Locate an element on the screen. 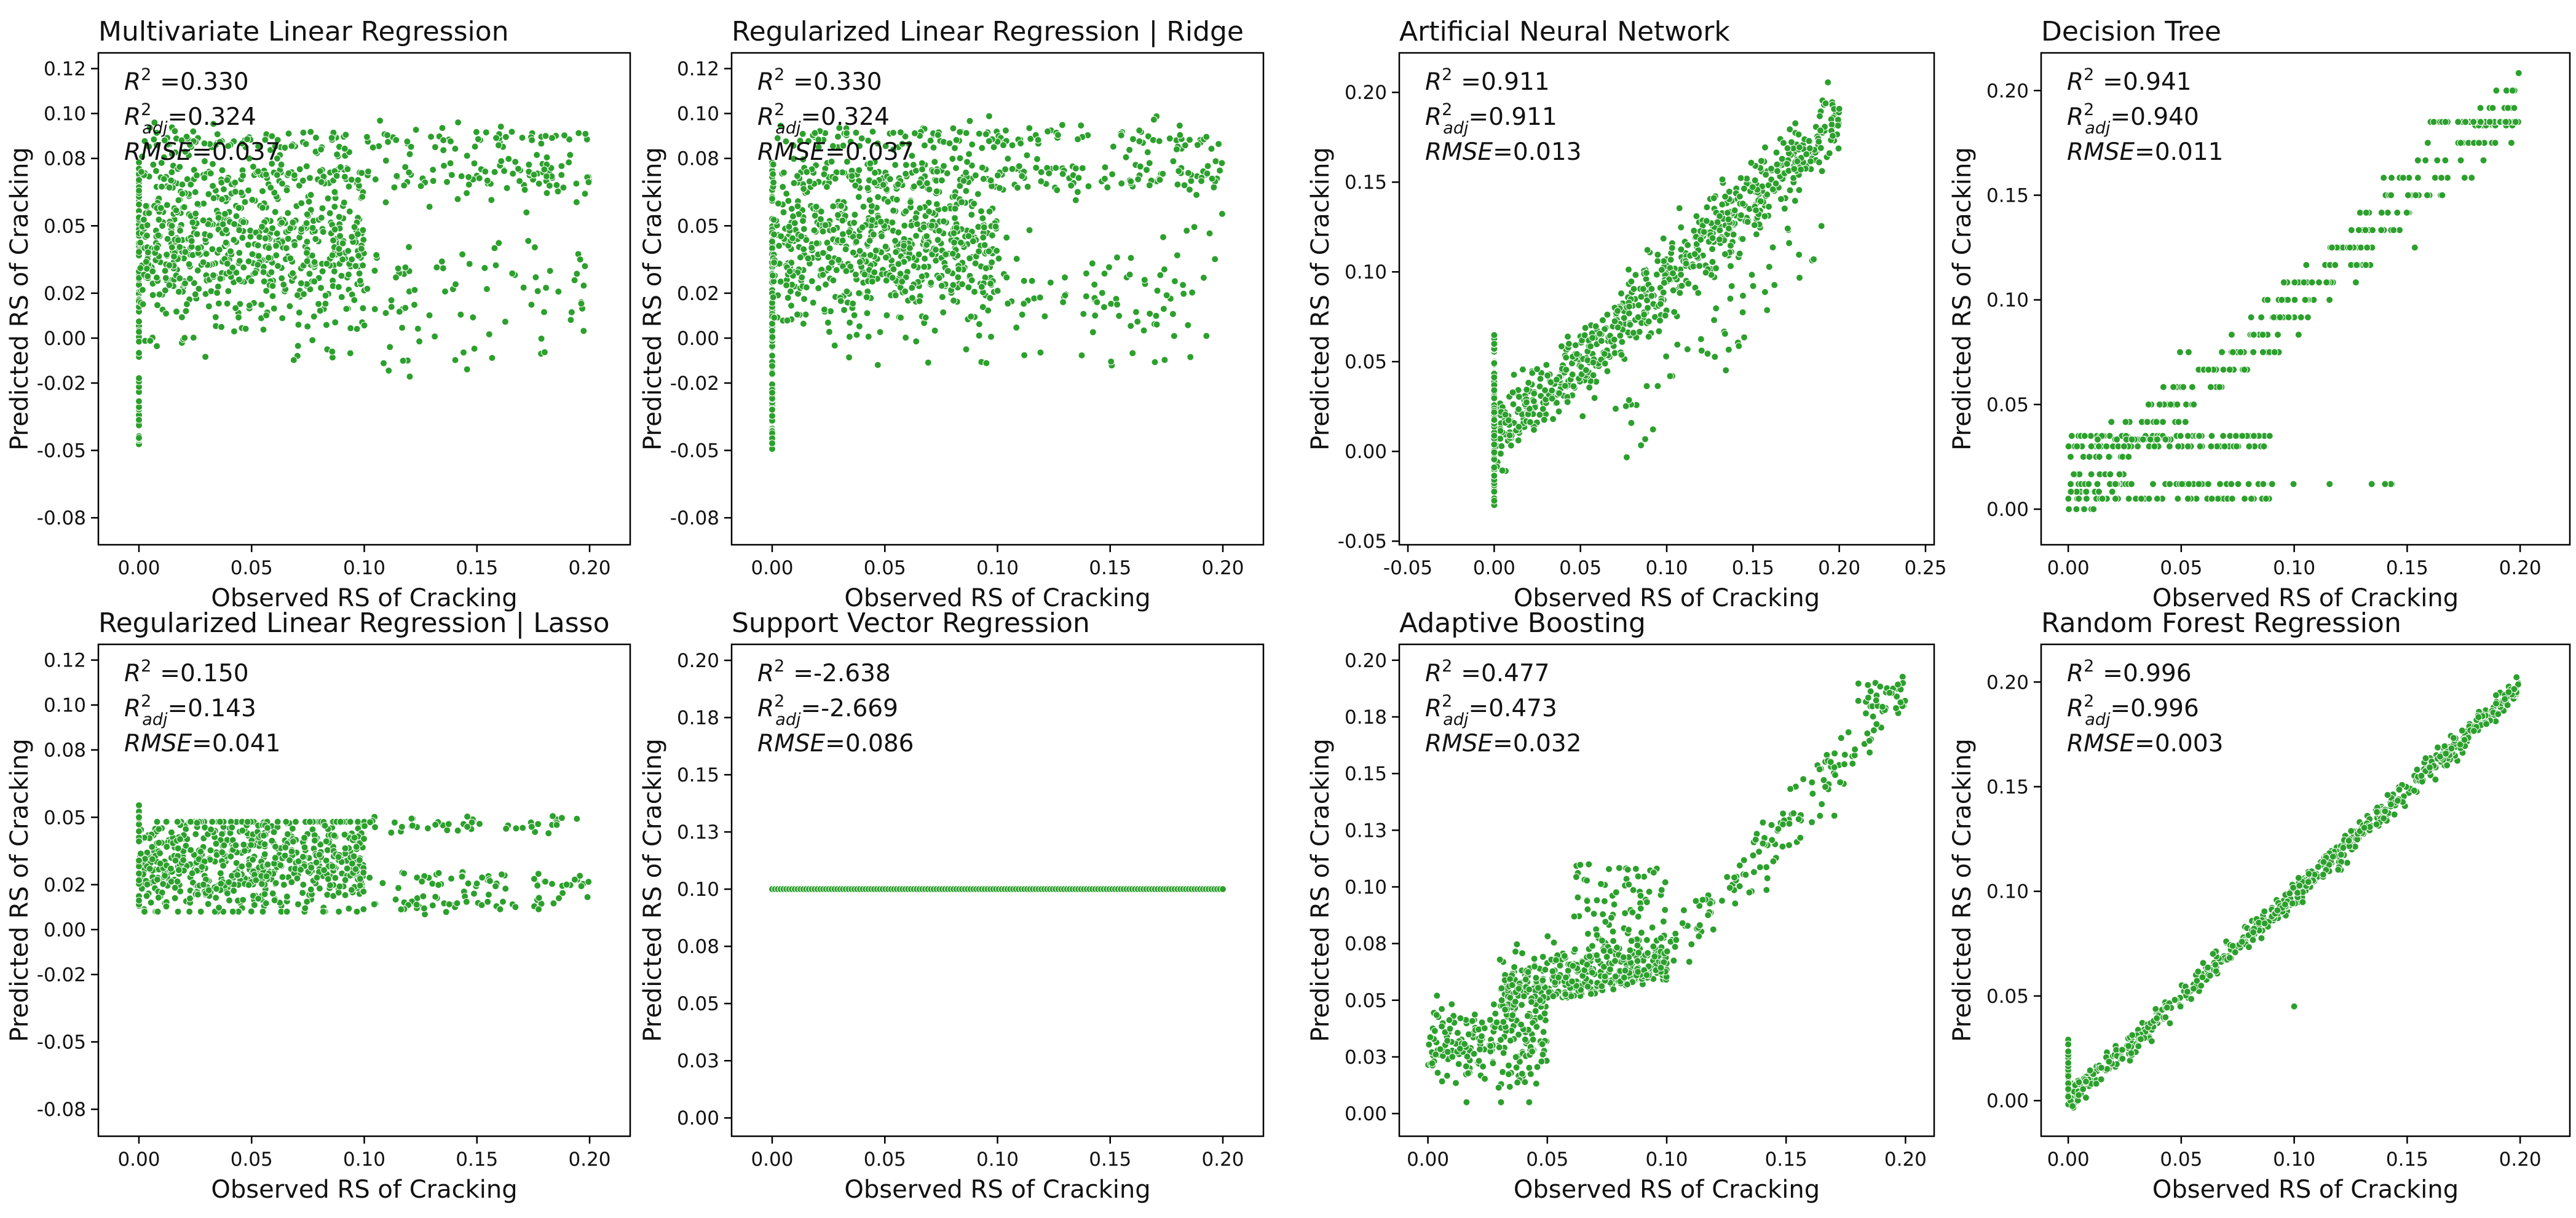  y-tick-label: 0.10 is located at coordinates (1366, 272).